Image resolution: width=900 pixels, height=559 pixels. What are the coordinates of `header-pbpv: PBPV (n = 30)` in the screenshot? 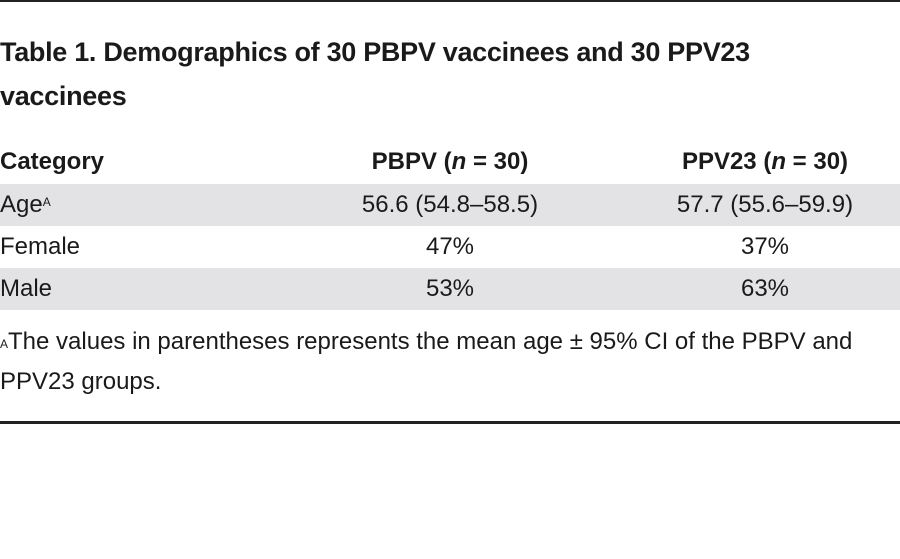 It's located at (450, 162).